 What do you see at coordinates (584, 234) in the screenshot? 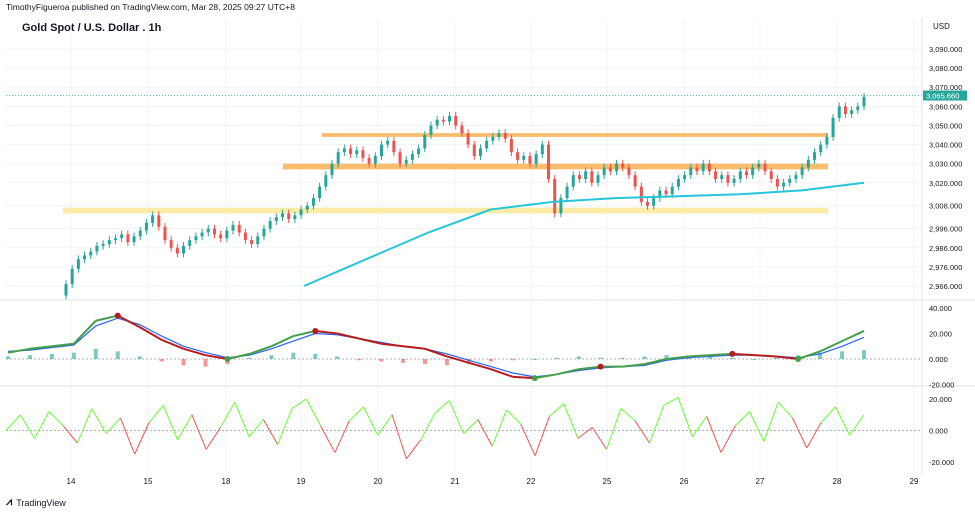
I see `moving-average` at bounding box center [584, 234].